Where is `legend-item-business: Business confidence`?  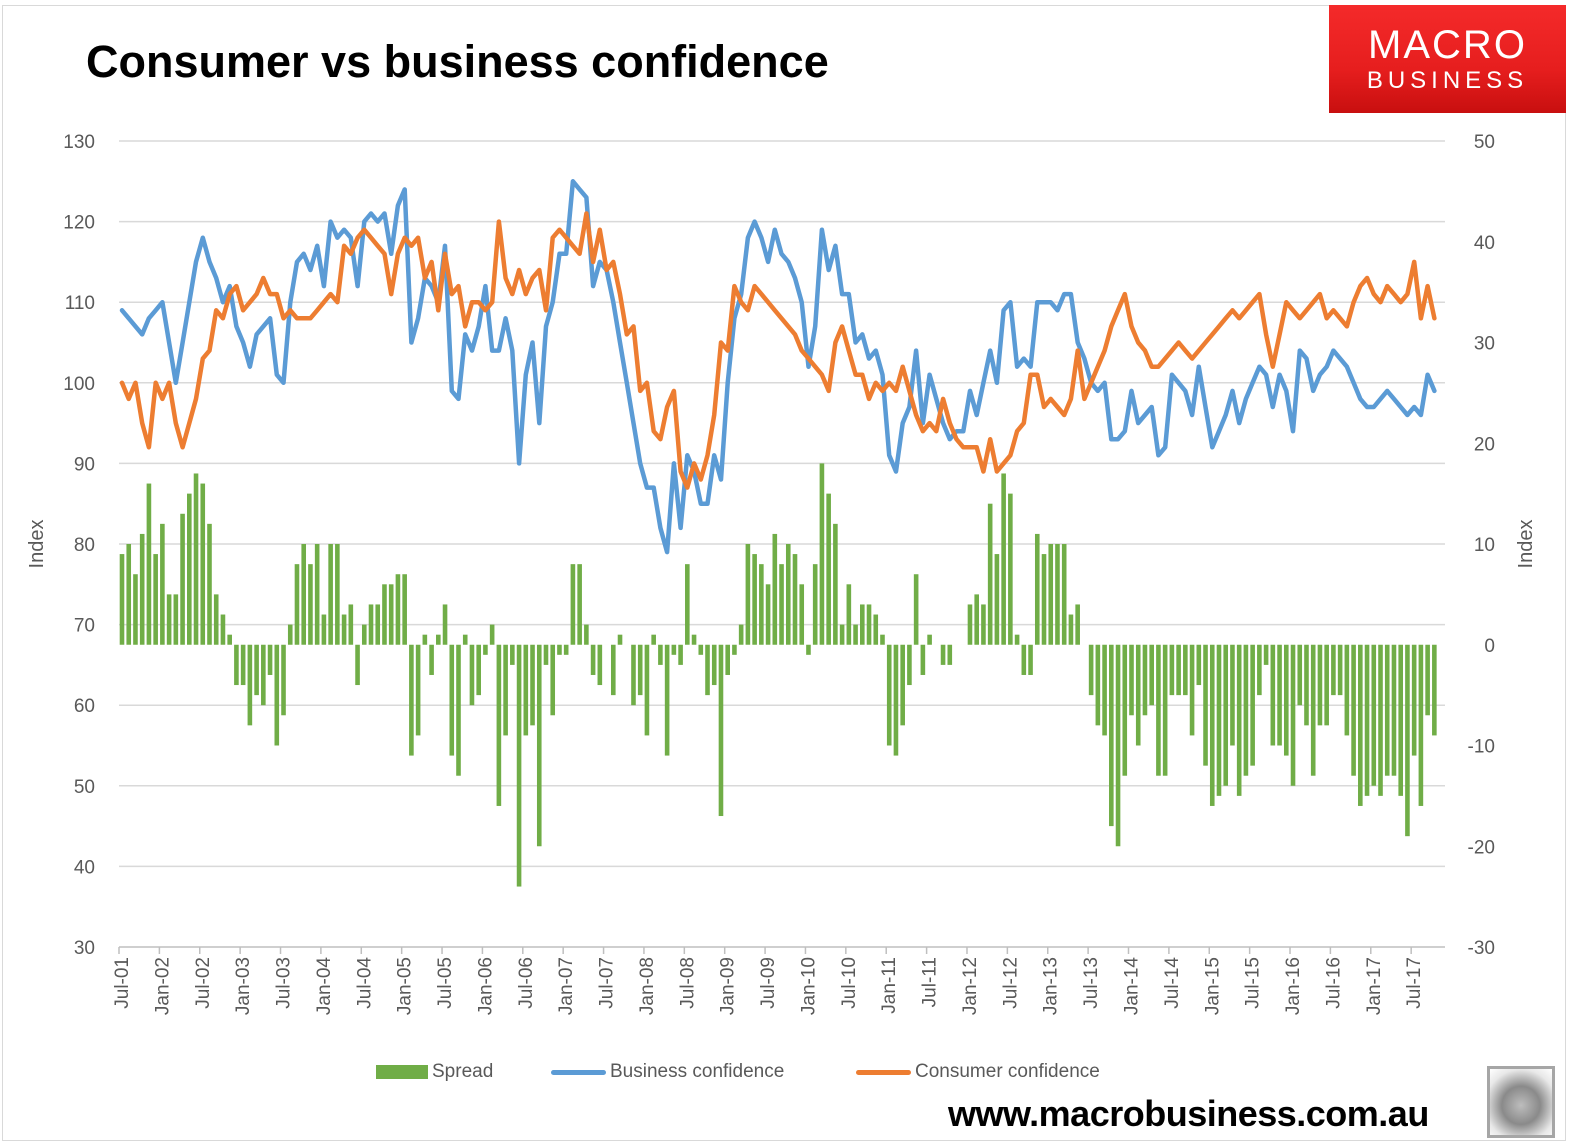
legend-item-business: Business confidence is located at coordinates (667, 1072).